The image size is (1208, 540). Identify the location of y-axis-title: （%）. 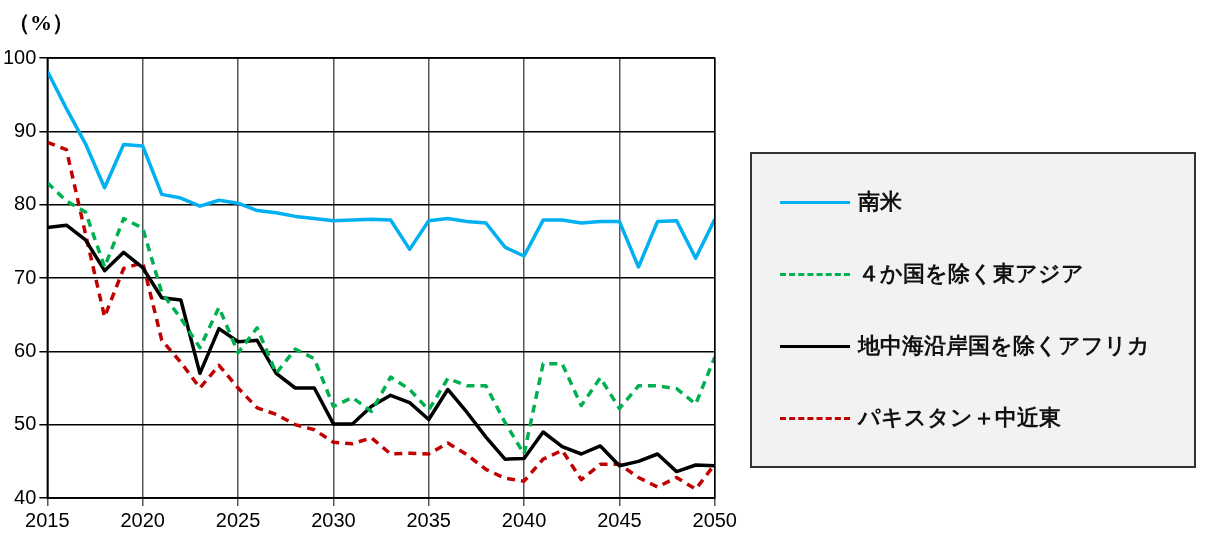
(41, 23).